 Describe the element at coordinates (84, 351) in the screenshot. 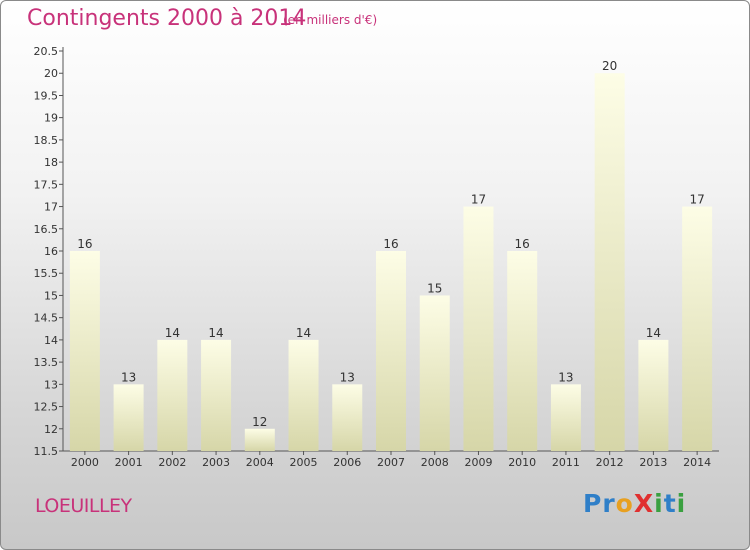

I see `bar-2000` at that location.